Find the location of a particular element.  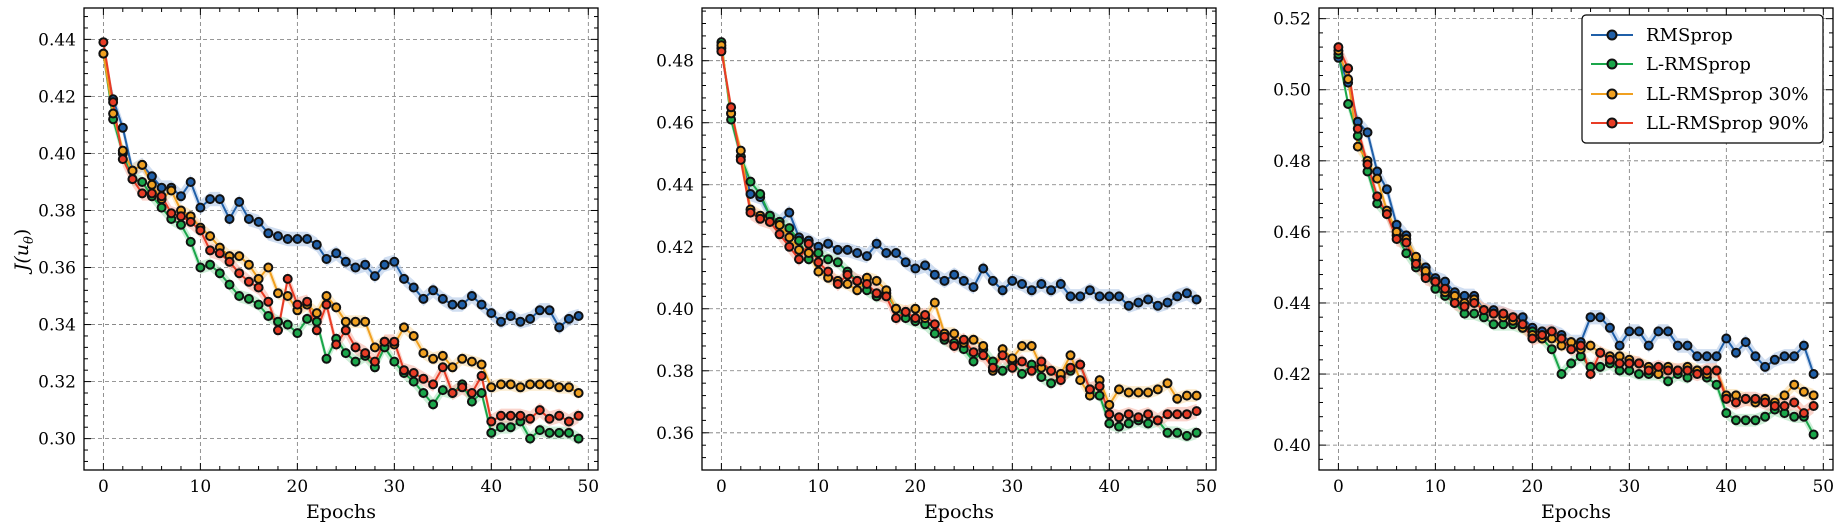

y-tick-label: 0.48 is located at coordinates (675, 62).